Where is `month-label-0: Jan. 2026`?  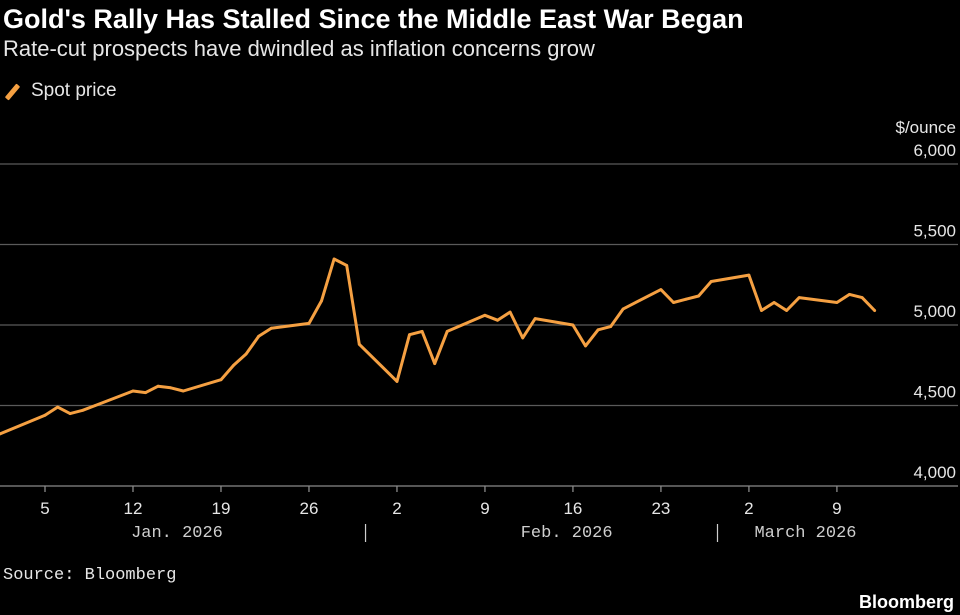 month-label-0: Jan. 2026 is located at coordinates (177, 533).